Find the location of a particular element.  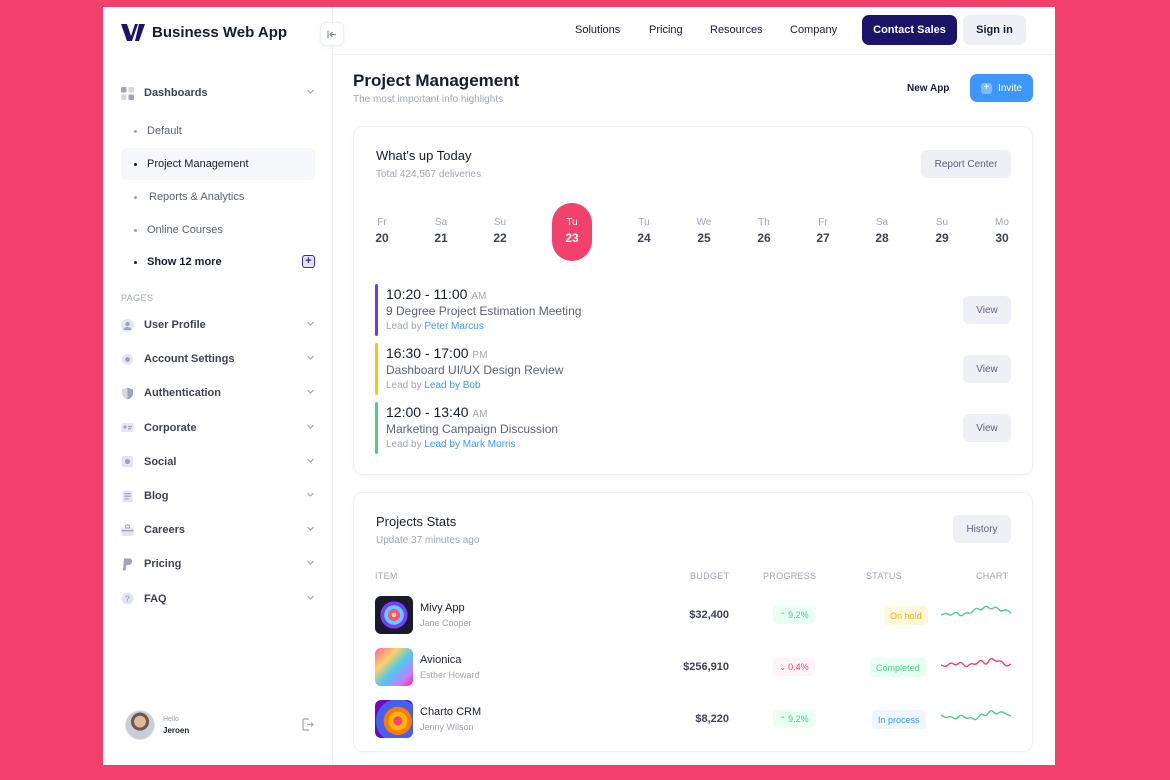

day-28: Sa 28 is located at coordinates (882, 232).